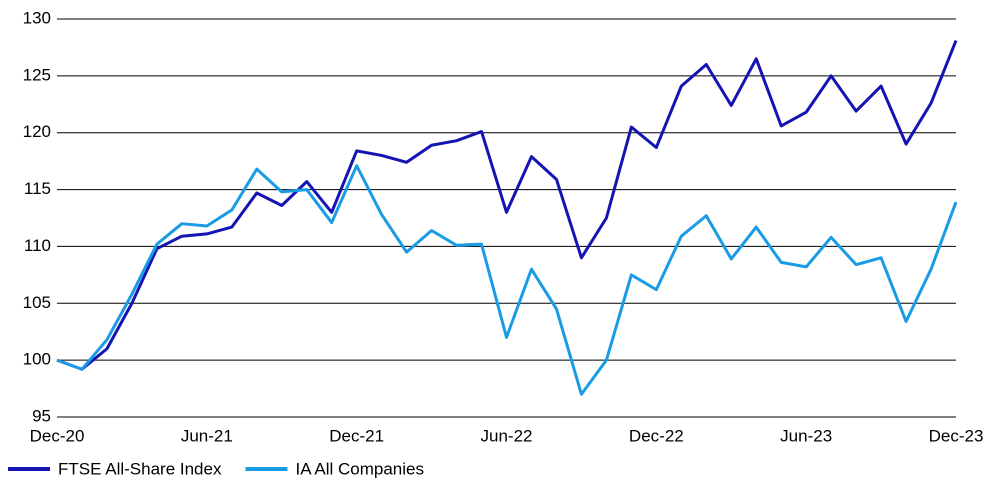  Describe the element at coordinates (37, 302) in the screenshot. I see `y-tick-label: 105` at that location.